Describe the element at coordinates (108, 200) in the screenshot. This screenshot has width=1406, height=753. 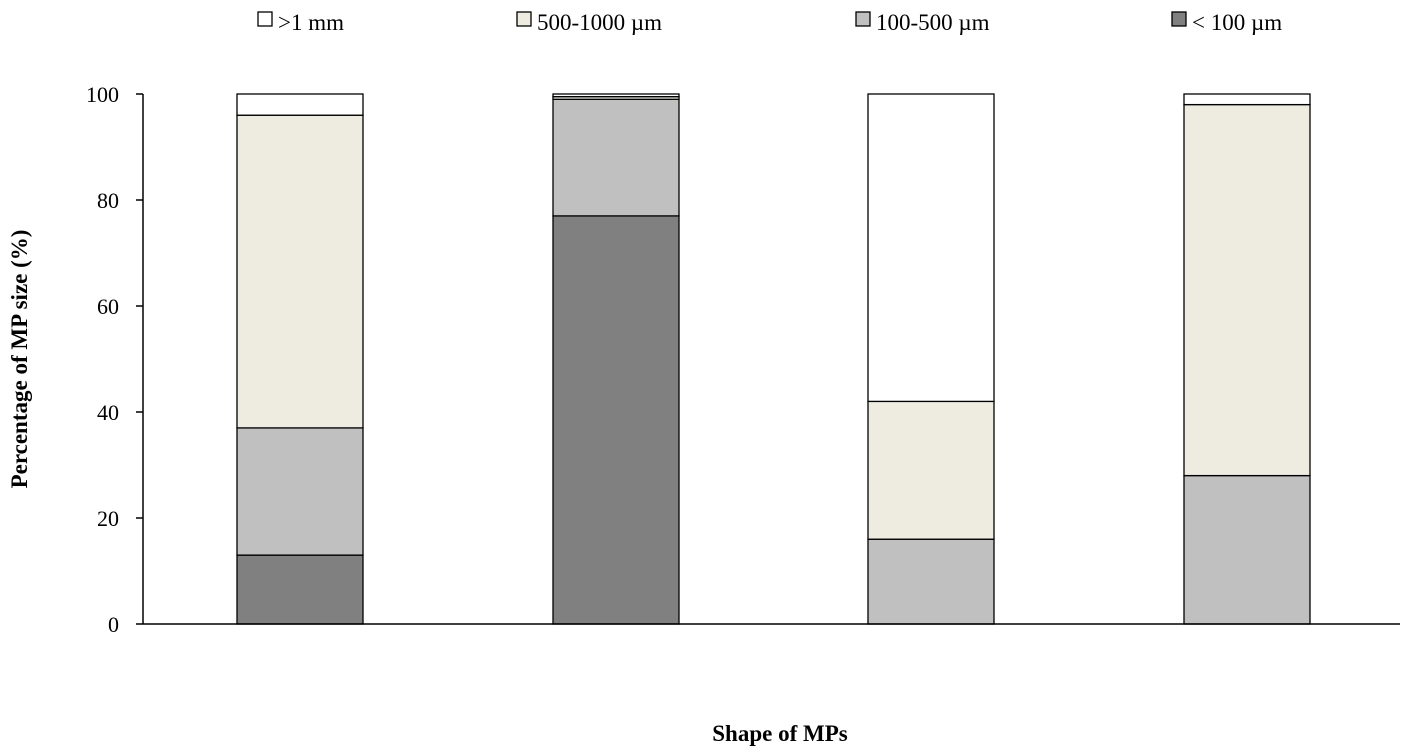
I see `y-tick-label: 80` at that location.